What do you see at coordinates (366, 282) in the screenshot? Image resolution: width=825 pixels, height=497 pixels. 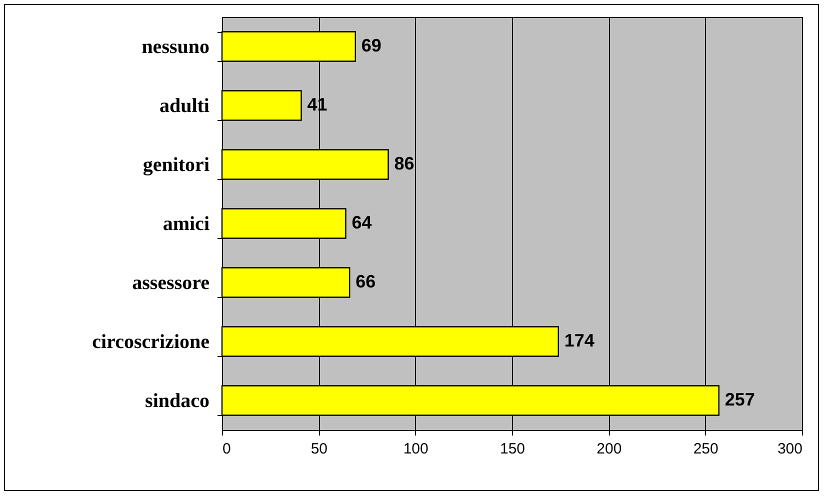 I see `data-label: 66` at bounding box center [366, 282].